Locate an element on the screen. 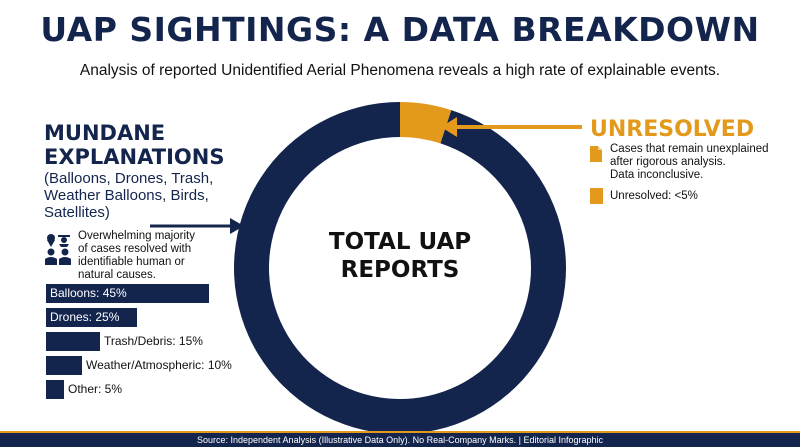 This screenshot has height=447, width=800. unresolved-desc-line3: Data inconclusive. is located at coordinates (657, 175).